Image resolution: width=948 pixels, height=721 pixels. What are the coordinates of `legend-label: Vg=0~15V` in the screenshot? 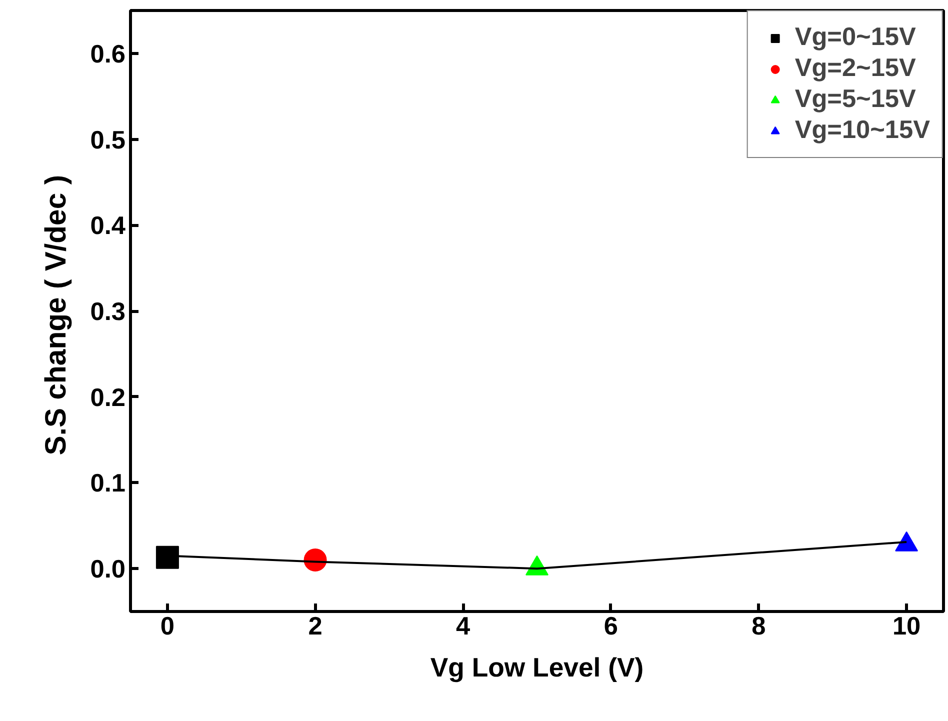 It's located at (855, 37).